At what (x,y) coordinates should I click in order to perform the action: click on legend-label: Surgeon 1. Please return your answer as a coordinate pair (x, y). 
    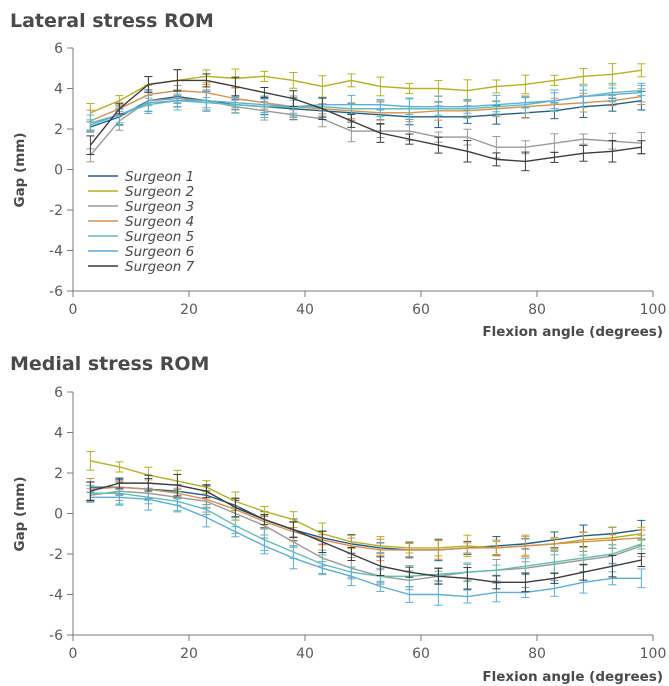
    Looking at the image, I should click on (159, 177).